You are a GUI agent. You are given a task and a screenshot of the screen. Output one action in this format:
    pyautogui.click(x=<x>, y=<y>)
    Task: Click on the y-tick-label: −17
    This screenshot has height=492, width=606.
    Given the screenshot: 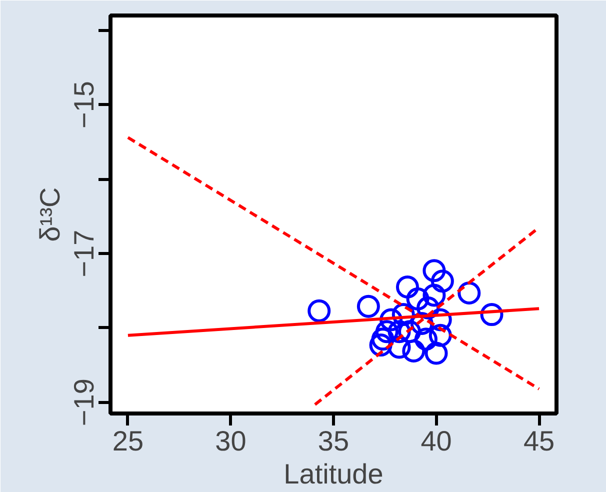 What is the action you would take?
    pyautogui.click(x=84, y=254)
    